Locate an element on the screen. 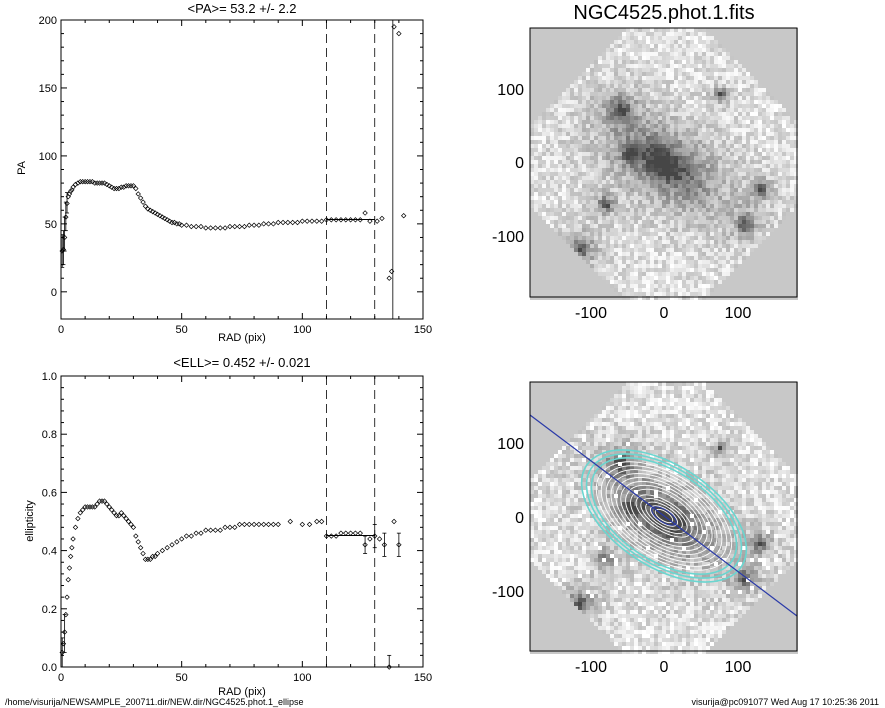 Image resolution: width=885 pixels, height=708 pixels. ell-chart-xlabel: RAD (pix) is located at coordinates (242, 692).